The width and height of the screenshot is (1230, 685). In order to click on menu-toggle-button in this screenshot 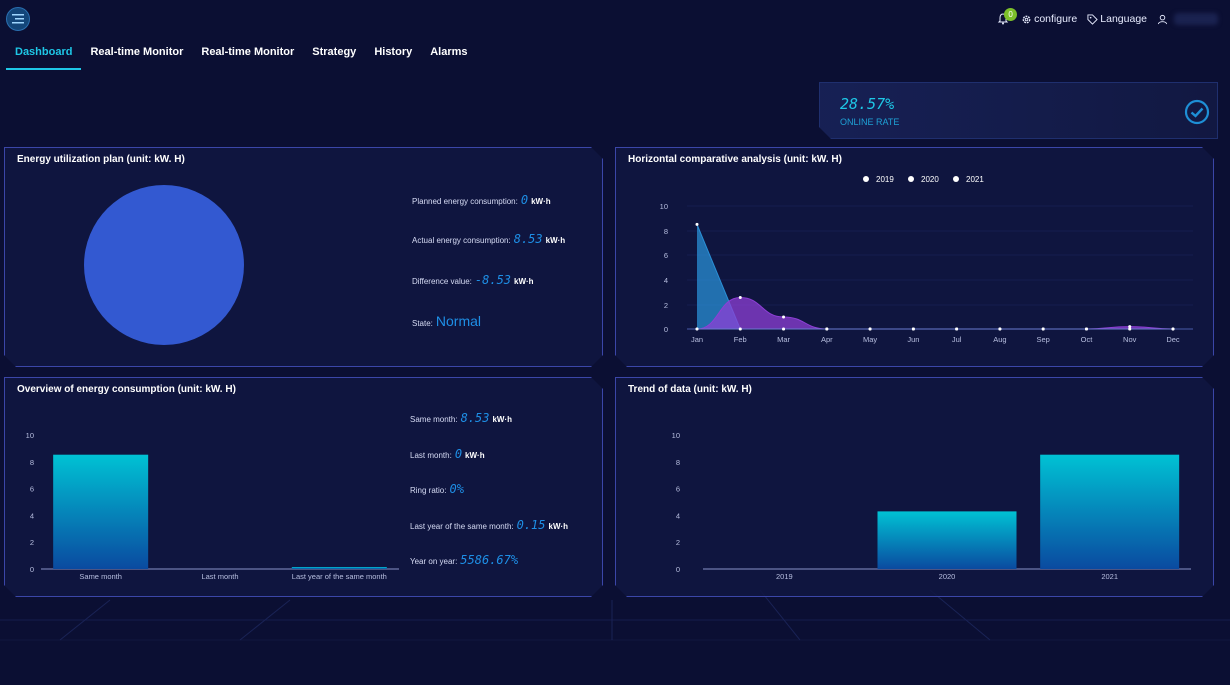, I will do `click(18, 19)`.